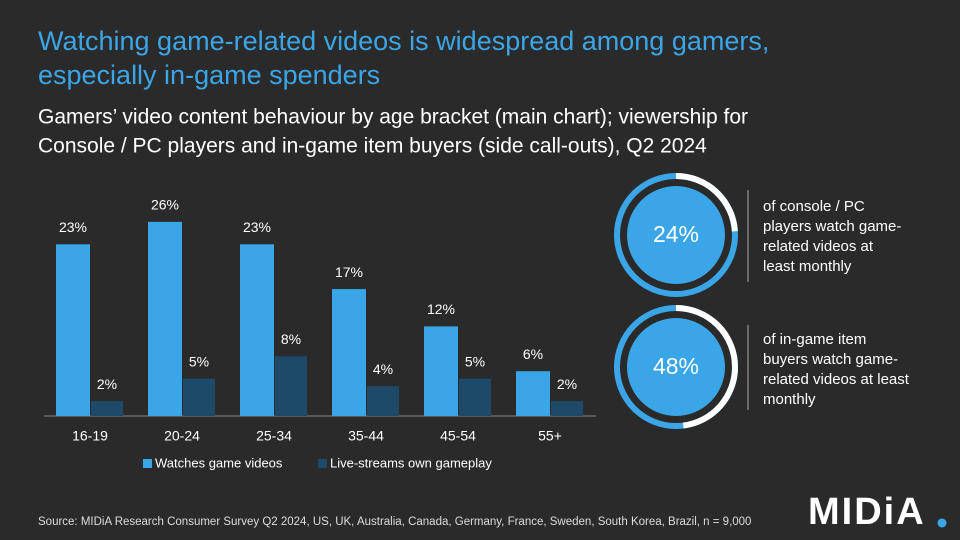 This screenshot has height=540, width=960. Describe the element at coordinates (291, 339) in the screenshot. I see `value-label: 8%` at that location.